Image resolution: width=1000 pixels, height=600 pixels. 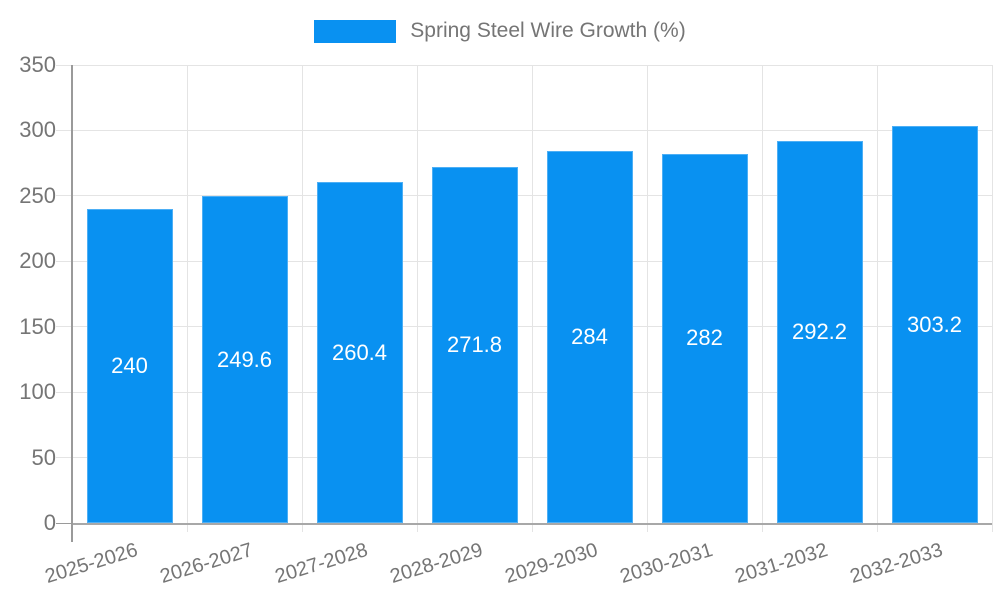 I want to click on y-axis-tick-label: 50, so click(x=43, y=457).